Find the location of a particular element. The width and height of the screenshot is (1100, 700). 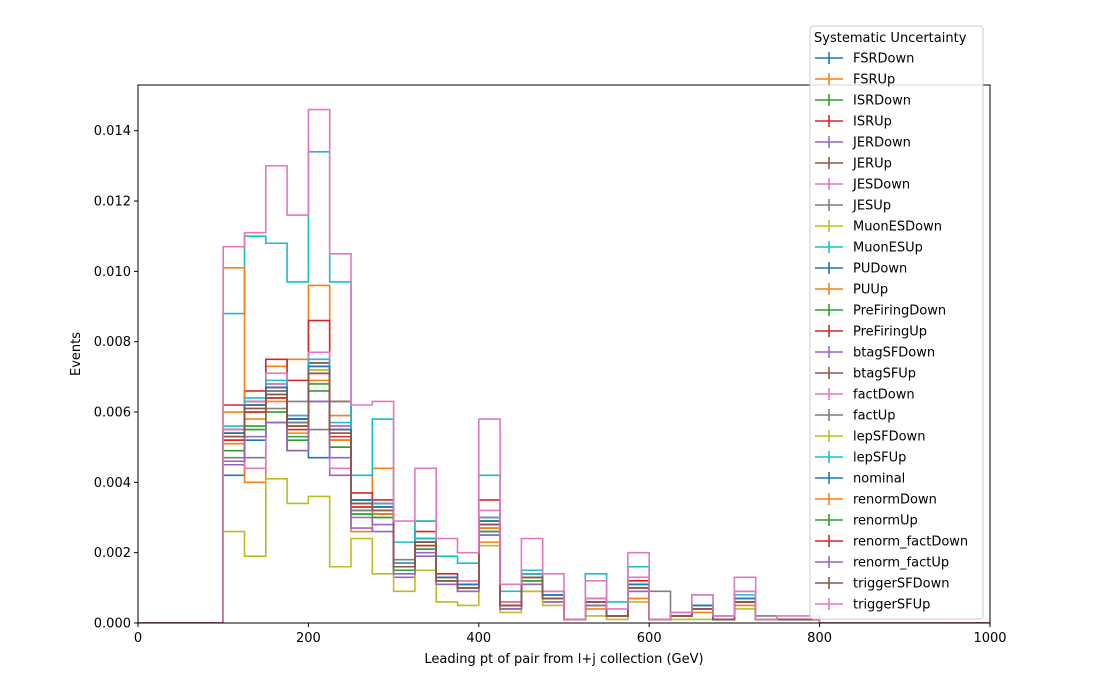

y-axis-title: Events is located at coordinates (76, 354).